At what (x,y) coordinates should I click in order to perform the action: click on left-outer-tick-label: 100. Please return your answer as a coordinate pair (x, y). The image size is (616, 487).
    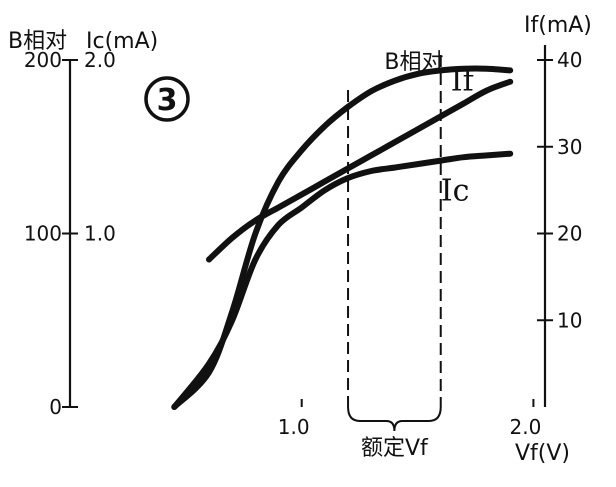
    Looking at the image, I should click on (43, 234).